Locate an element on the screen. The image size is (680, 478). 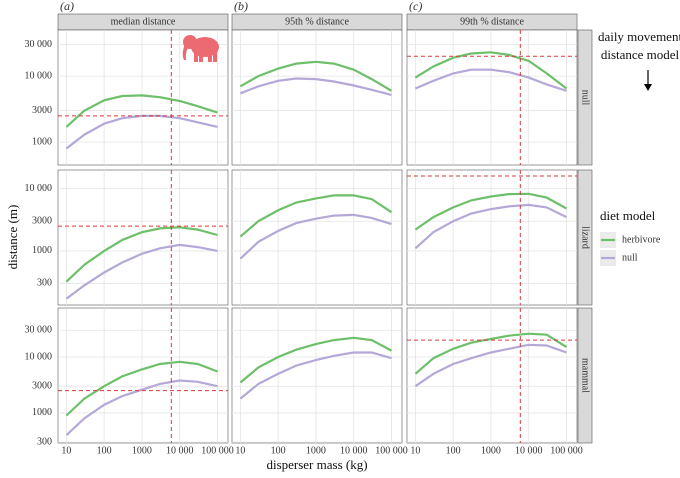
x-axis-title: disperser mass (kg) is located at coordinates (316, 464).